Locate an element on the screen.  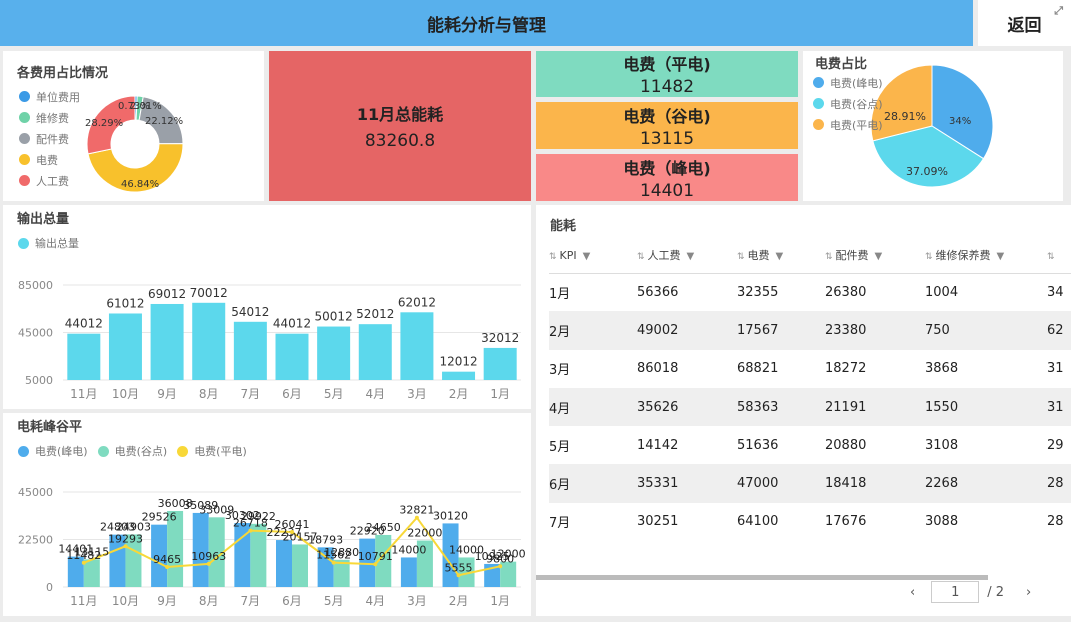
page-input: 1 is located at coordinates (955, 592).